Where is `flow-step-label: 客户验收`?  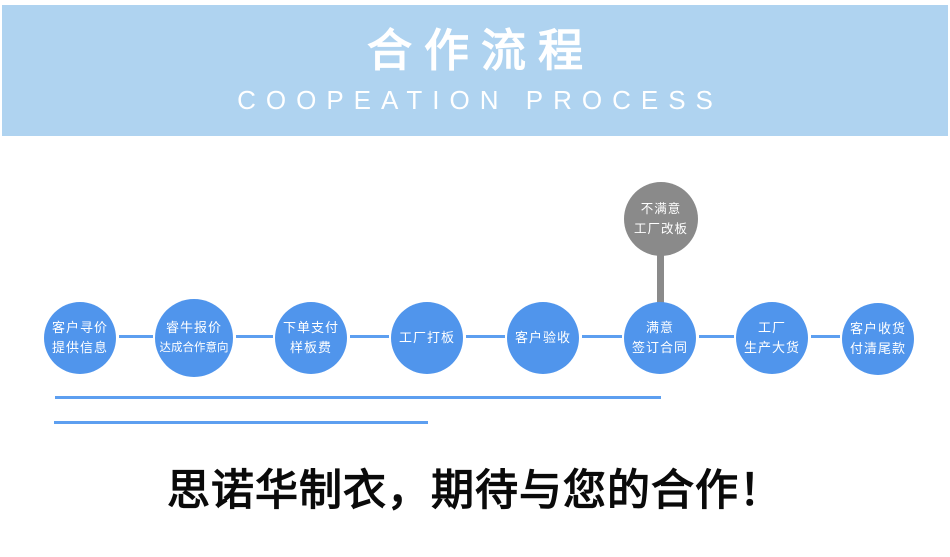 flow-step-label: 客户验收 is located at coordinates (542, 337).